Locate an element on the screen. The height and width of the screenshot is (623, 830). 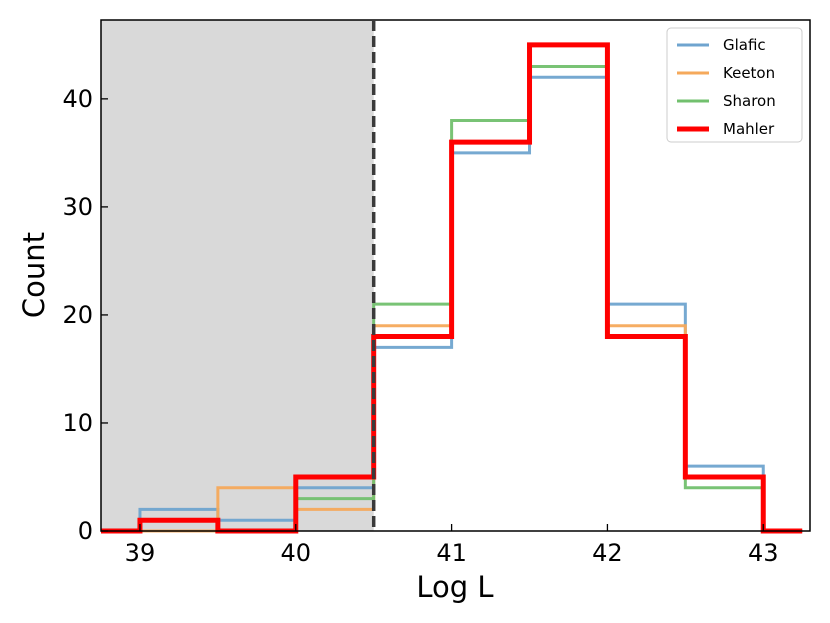
y-tick-label-40: 40 is located at coordinates (77, 99).